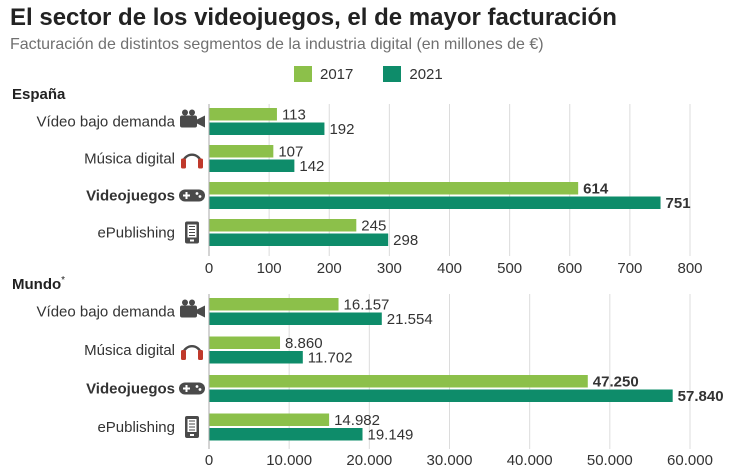  I want to click on data-label: 19.149, so click(391, 435).